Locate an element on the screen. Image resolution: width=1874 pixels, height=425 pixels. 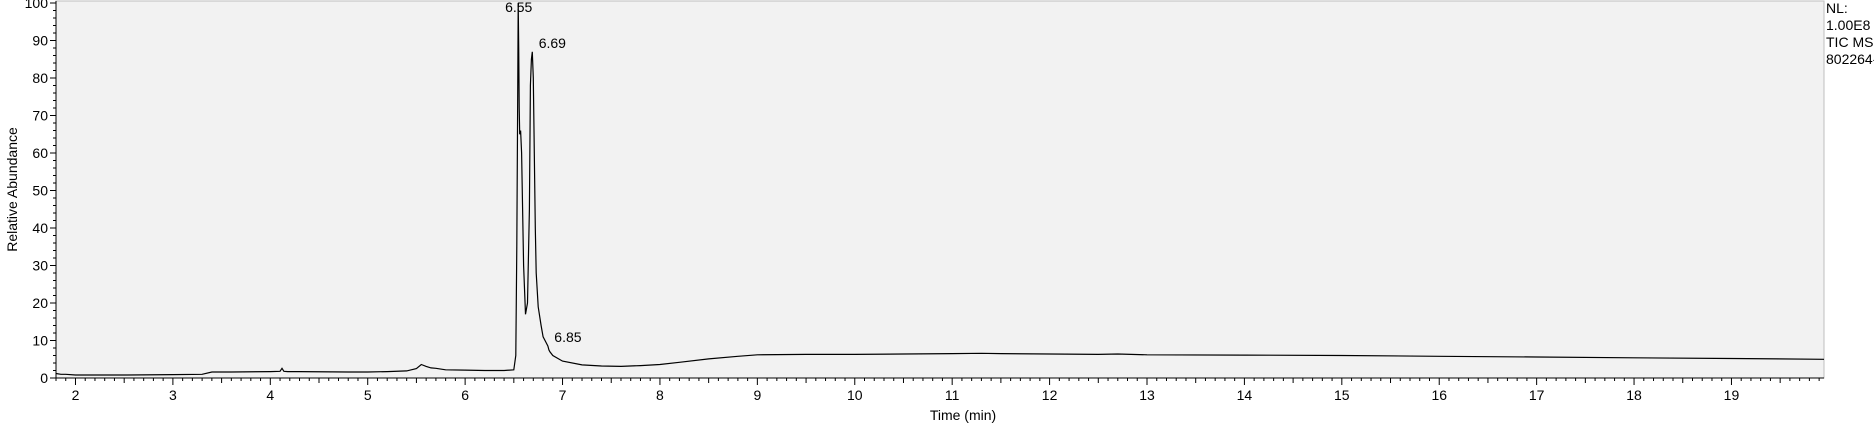
x-axis-title: Time (min) is located at coordinates (963, 415).